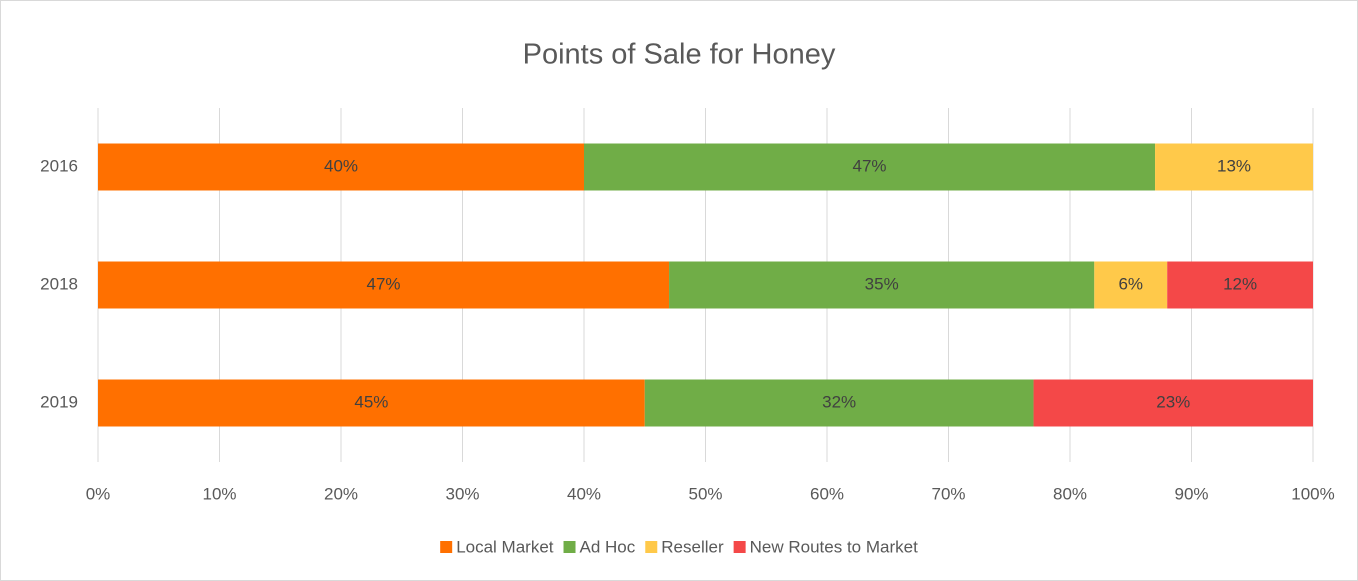 The width and height of the screenshot is (1358, 581). What do you see at coordinates (608, 546) in the screenshot?
I see `legend-label: Ad Hoc` at bounding box center [608, 546].